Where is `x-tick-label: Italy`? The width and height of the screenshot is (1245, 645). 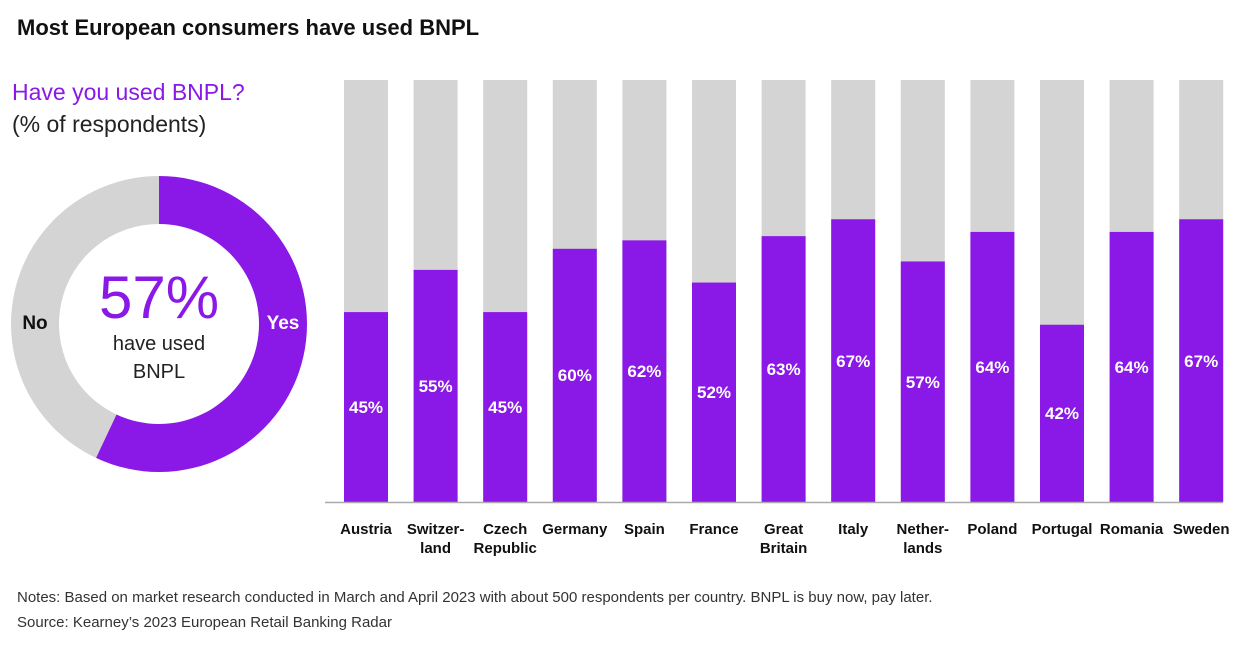 x-tick-label: Italy is located at coordinates (853, 529).